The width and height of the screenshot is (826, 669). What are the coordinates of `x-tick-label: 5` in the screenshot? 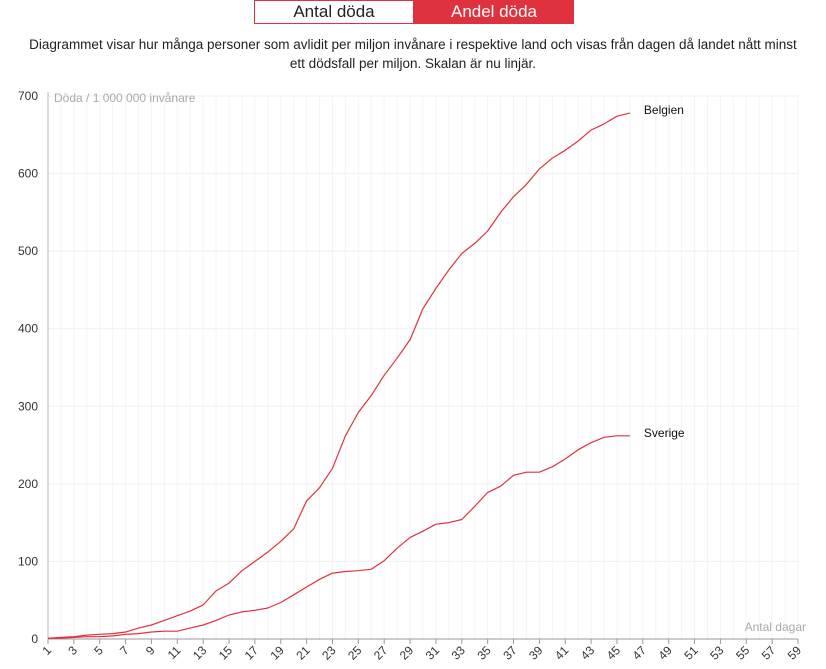 It's located at (98, 650).